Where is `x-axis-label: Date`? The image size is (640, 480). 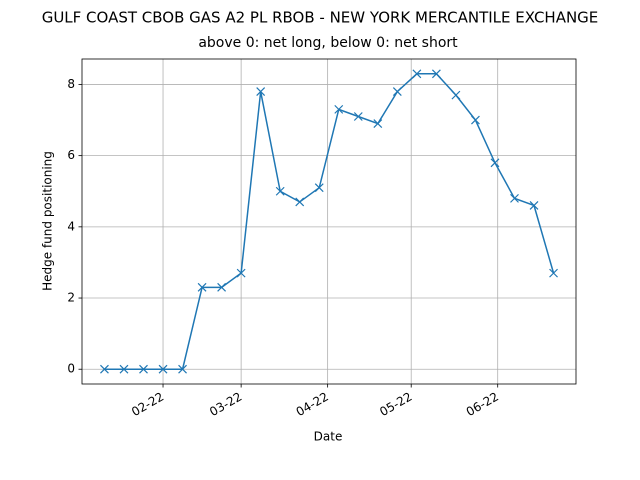 x-axis-label: Date is located at coordinates (328, 437).